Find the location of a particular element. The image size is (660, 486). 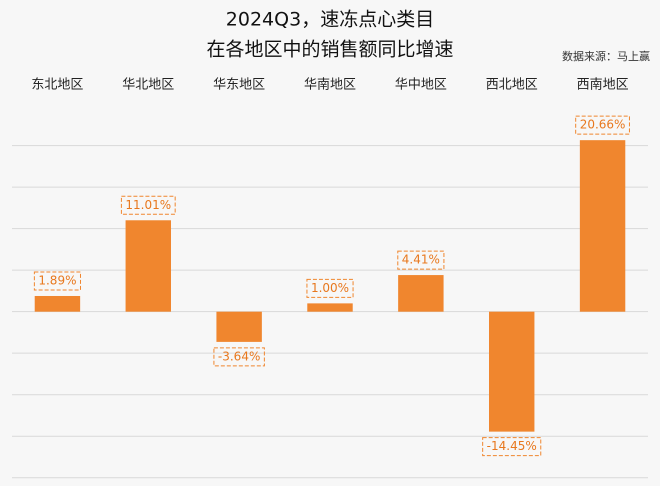

value-label: 4.41% is located at coordinates (421, 260).